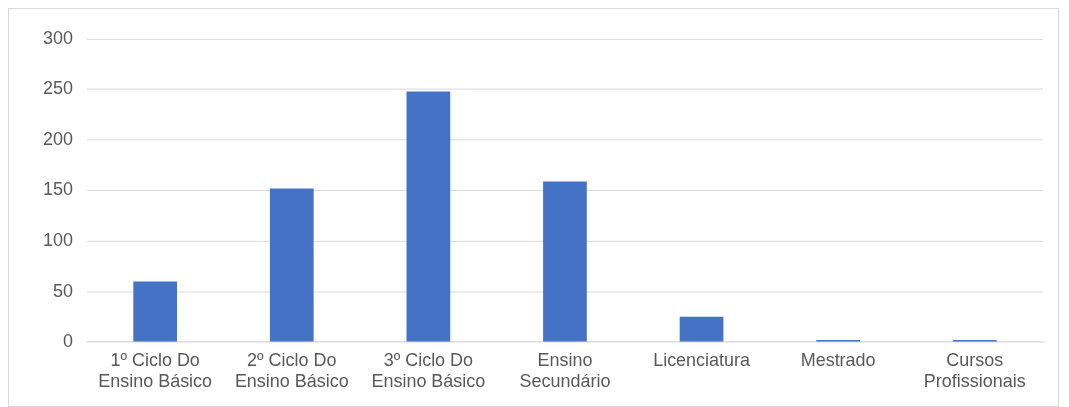 The width and height of the screenshot is (1069, 407). I want to click on x-tick-label: Licenciatura, so click(701, 359).